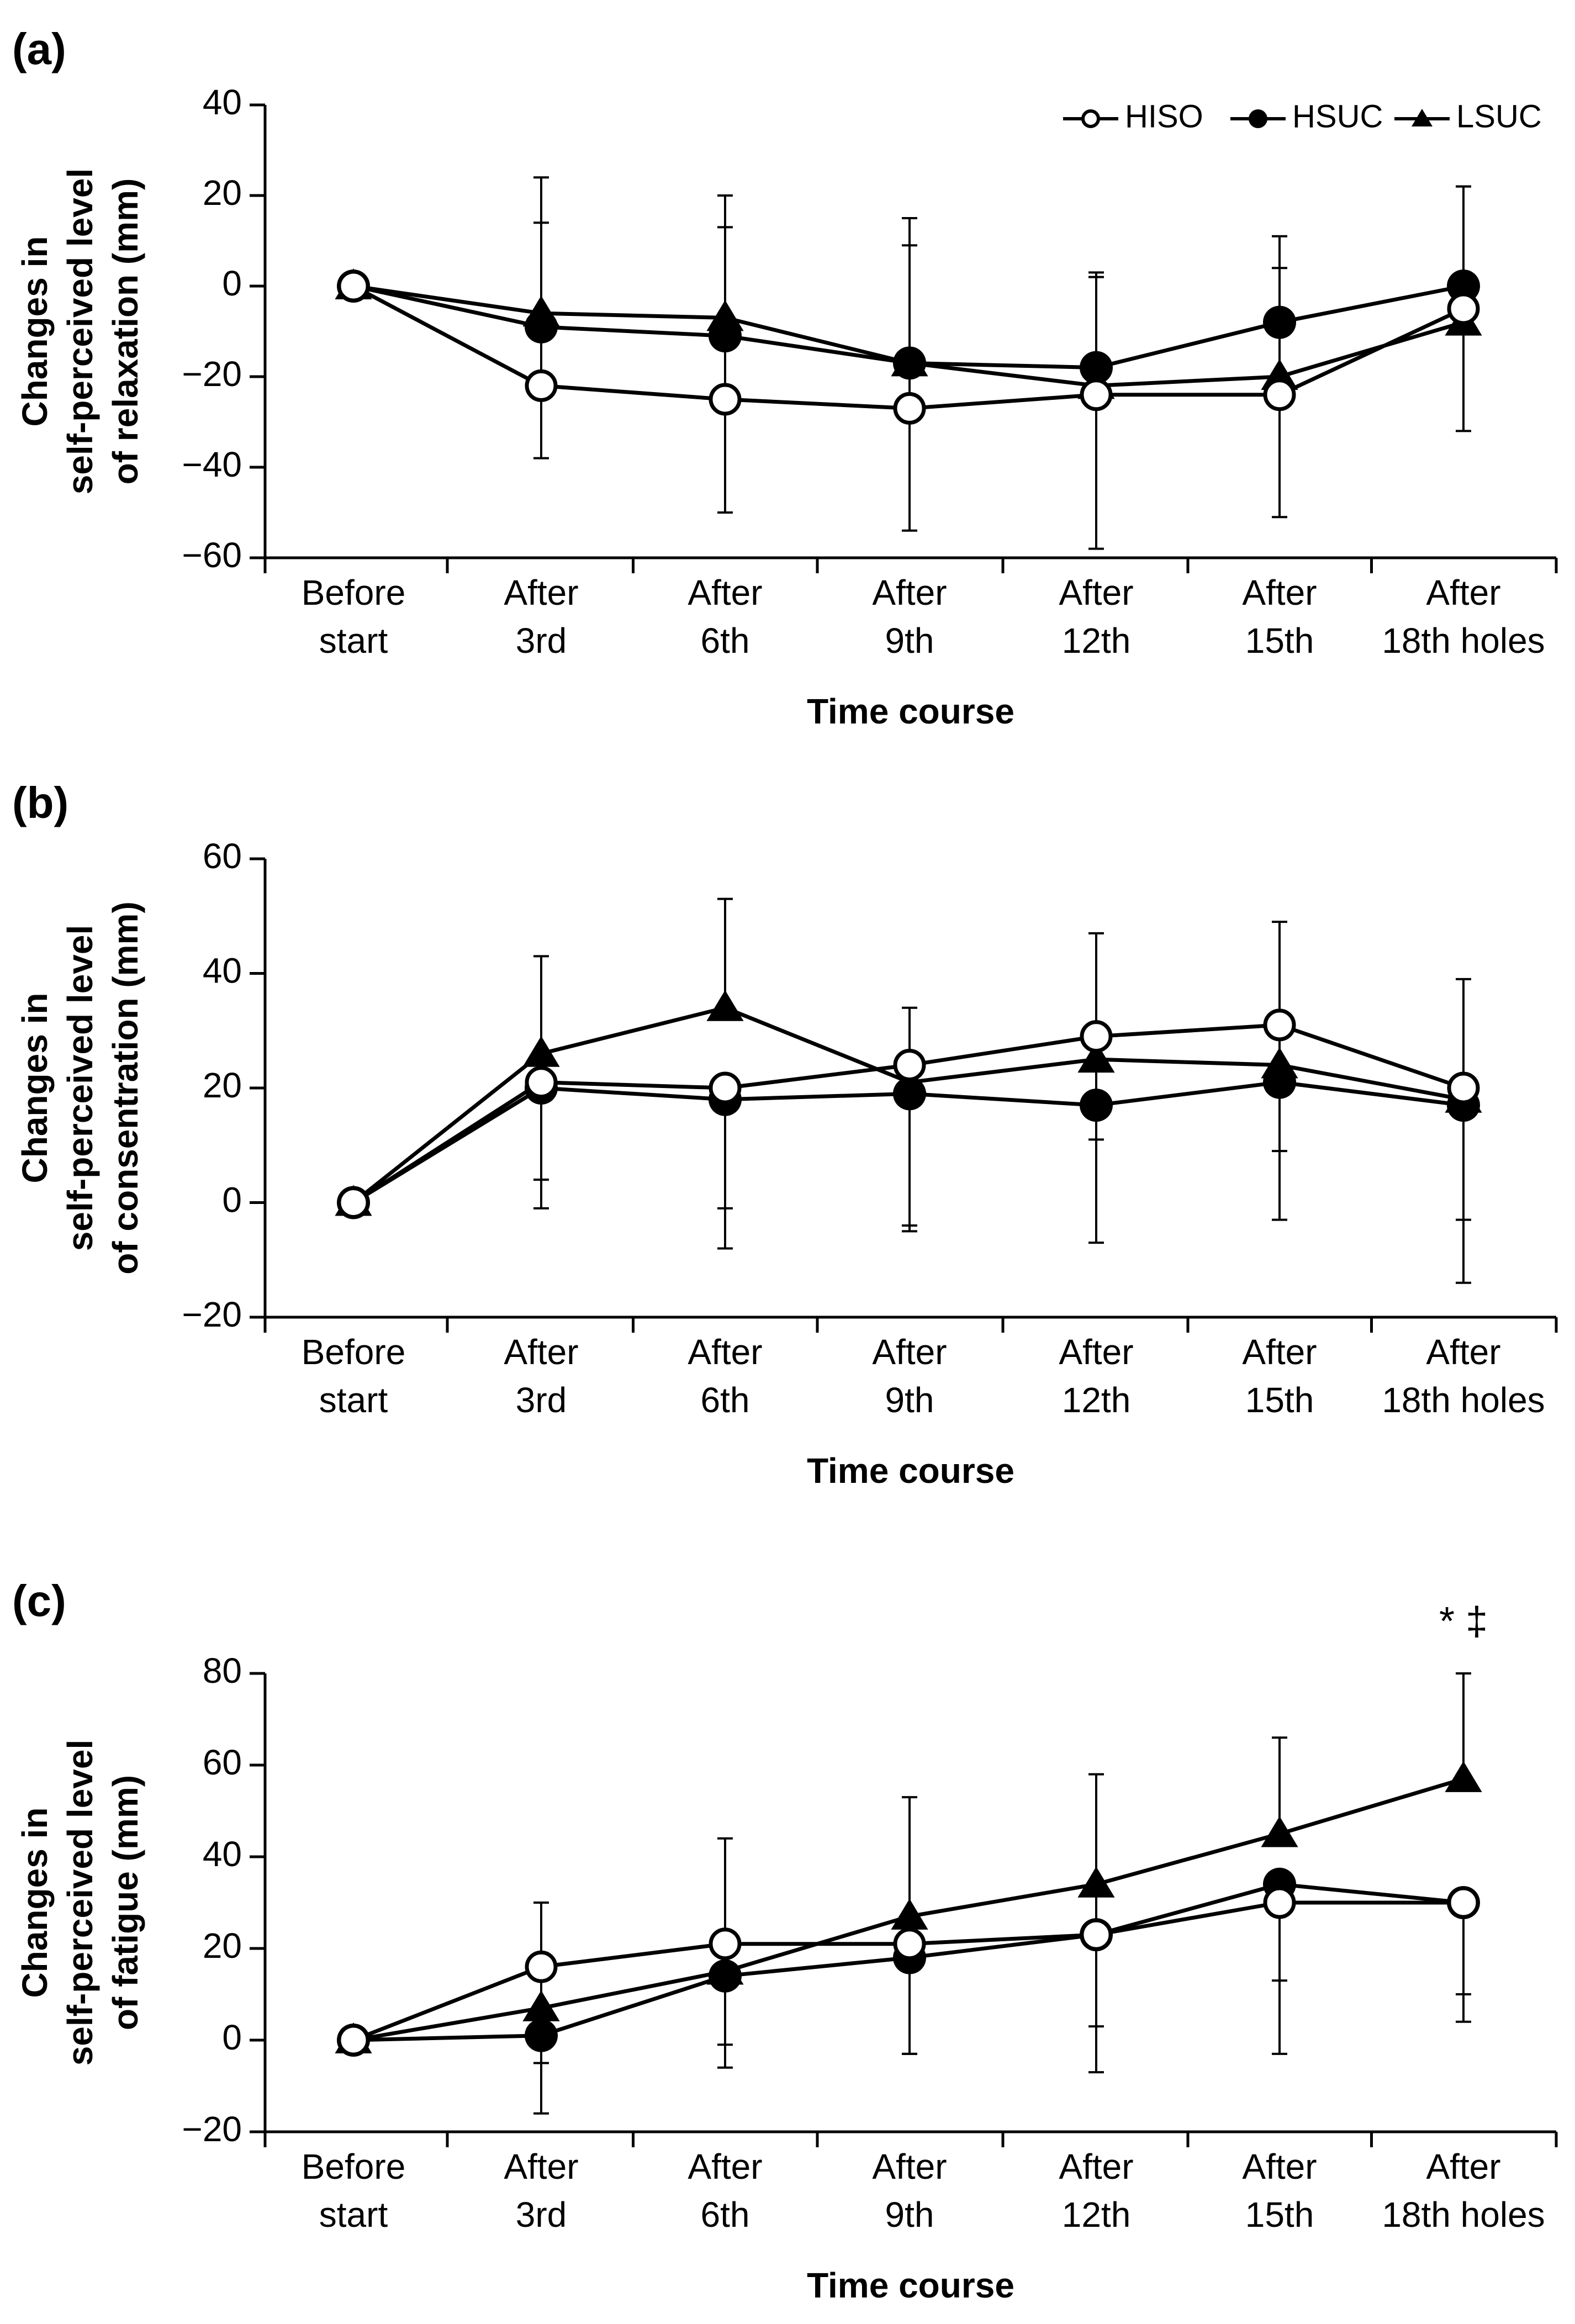 The image size is (1575, 2324). What do you see at coordinates (212, 464) in the screenshot?
I see `y-tick-label: −40` at bounding box center [212, 464].